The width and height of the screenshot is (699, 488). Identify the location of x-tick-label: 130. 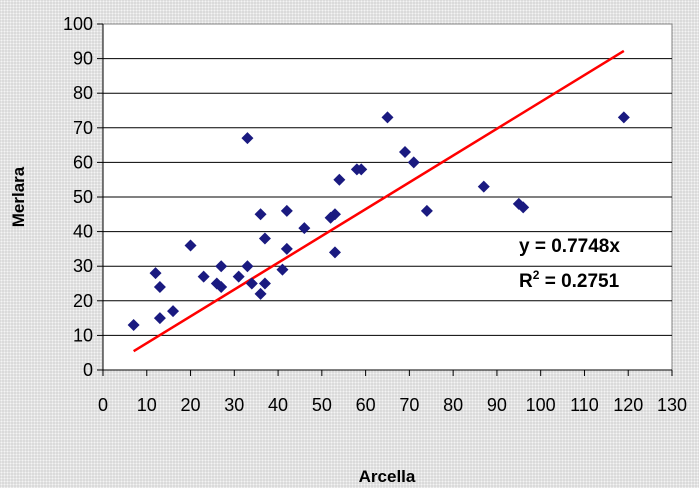
(672, 405).